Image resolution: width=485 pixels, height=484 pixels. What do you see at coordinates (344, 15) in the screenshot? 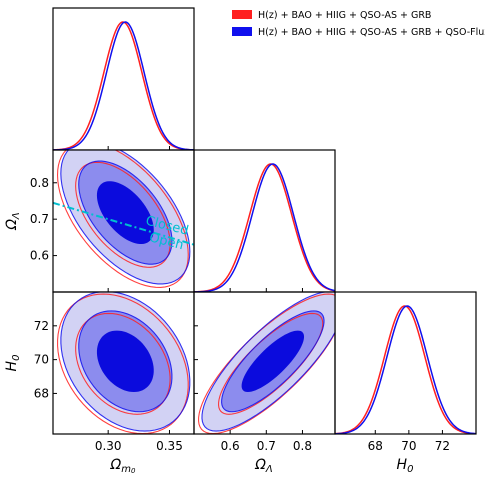
I see `legend-label-0: H(z) + BAO + HIIG + QSO-AS + GRB` at bounding box center [344, 15].